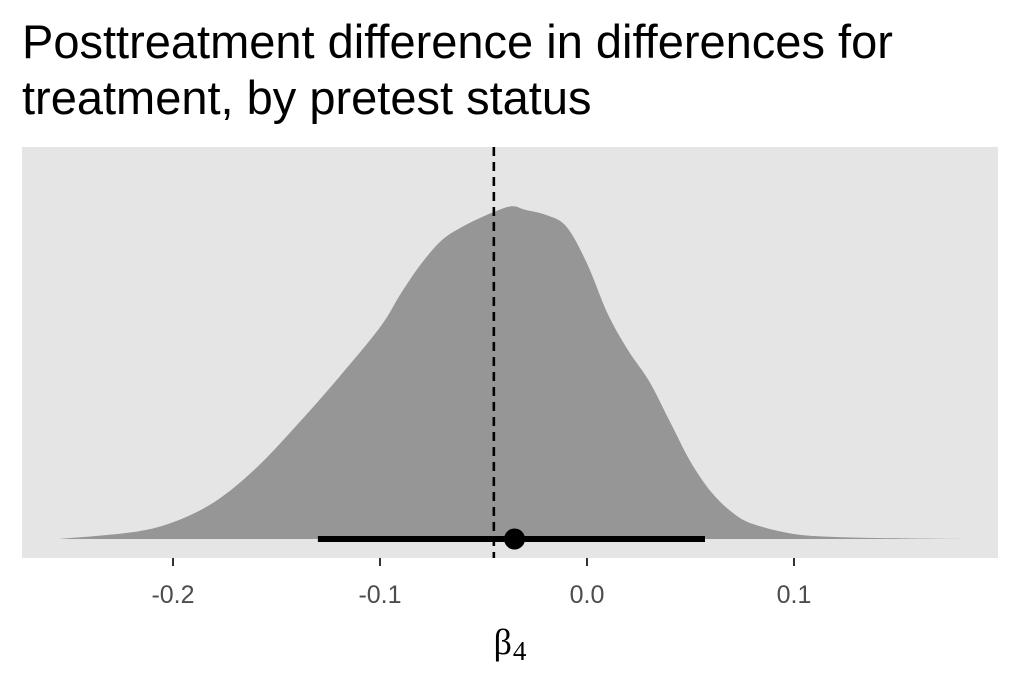 The width and height of the screenshot is (1020, 690). I want to click on x-axis: -0.2 -0.1 0.0 0.1, so click(481, 583).